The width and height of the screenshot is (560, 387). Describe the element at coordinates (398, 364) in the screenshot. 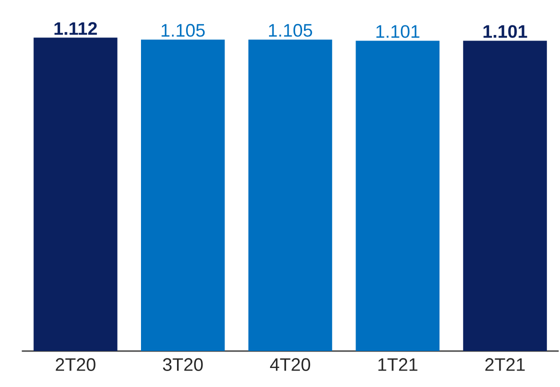

I see `x-tick-label: 1T21` at that location.